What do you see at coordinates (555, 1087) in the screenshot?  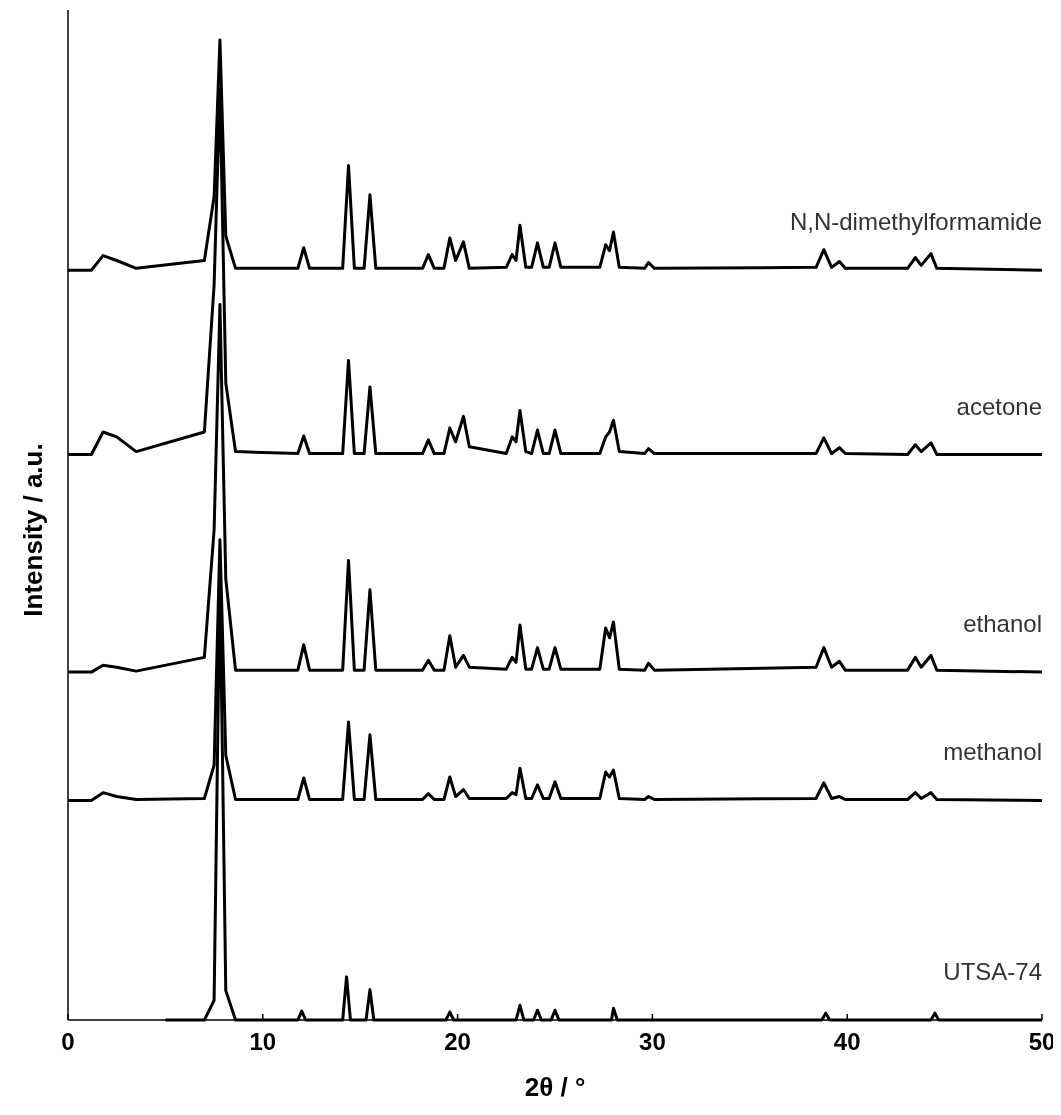 I see `x-axis-title: 2θ / °` at bounding box center [555, 1087].